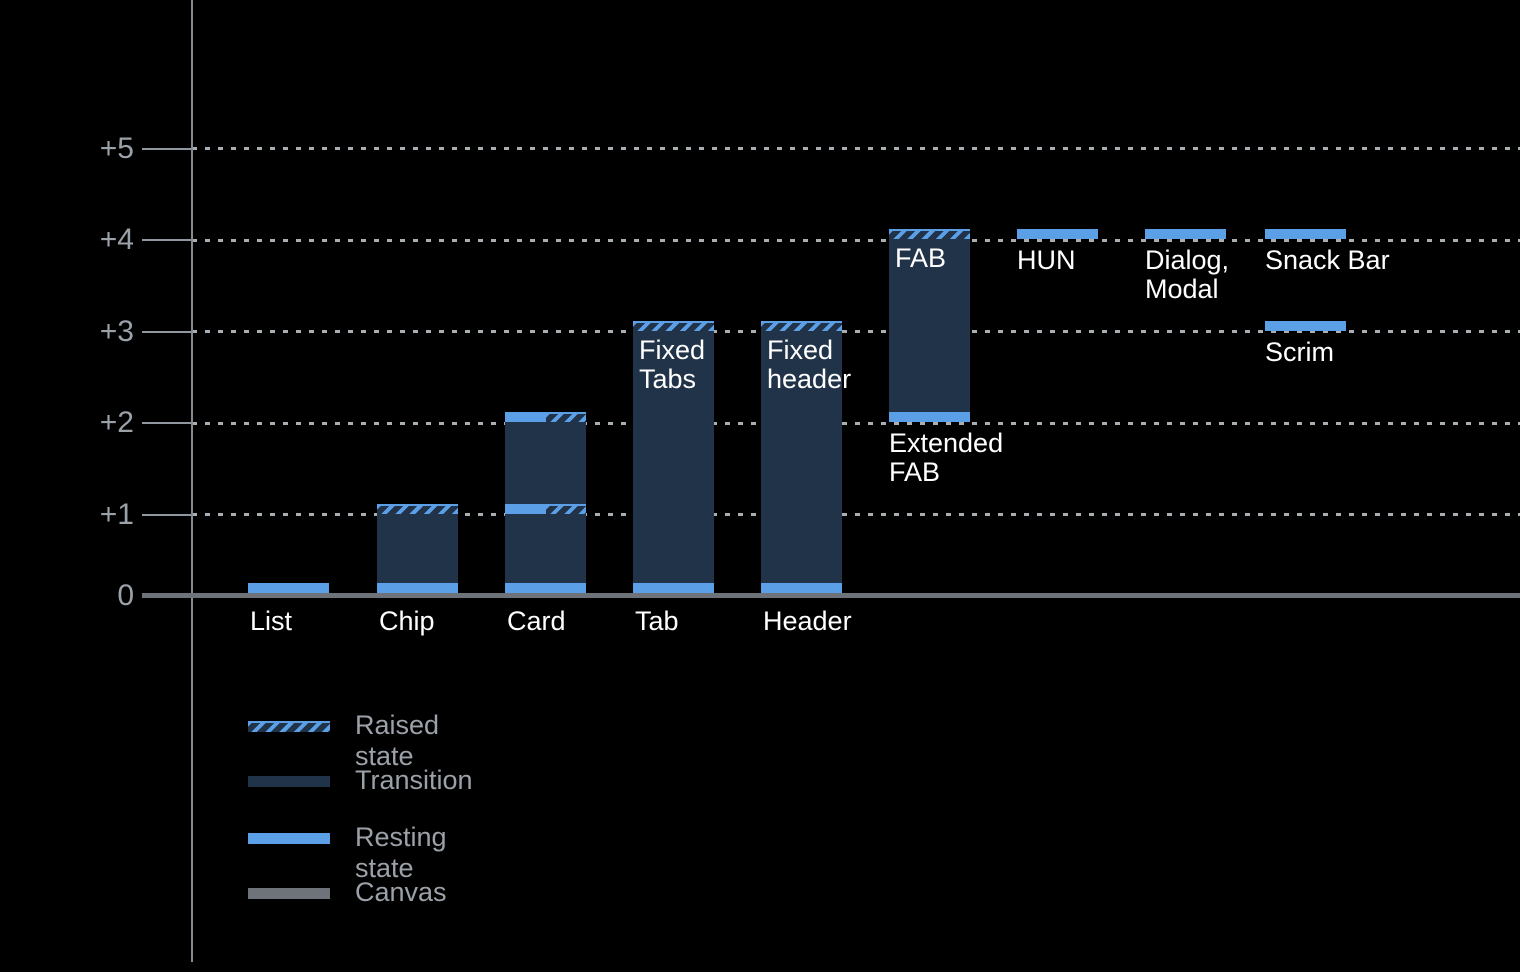 The image size is (1520, 972). I want to click on bar-axis-label-list: List, so click(271, 621).